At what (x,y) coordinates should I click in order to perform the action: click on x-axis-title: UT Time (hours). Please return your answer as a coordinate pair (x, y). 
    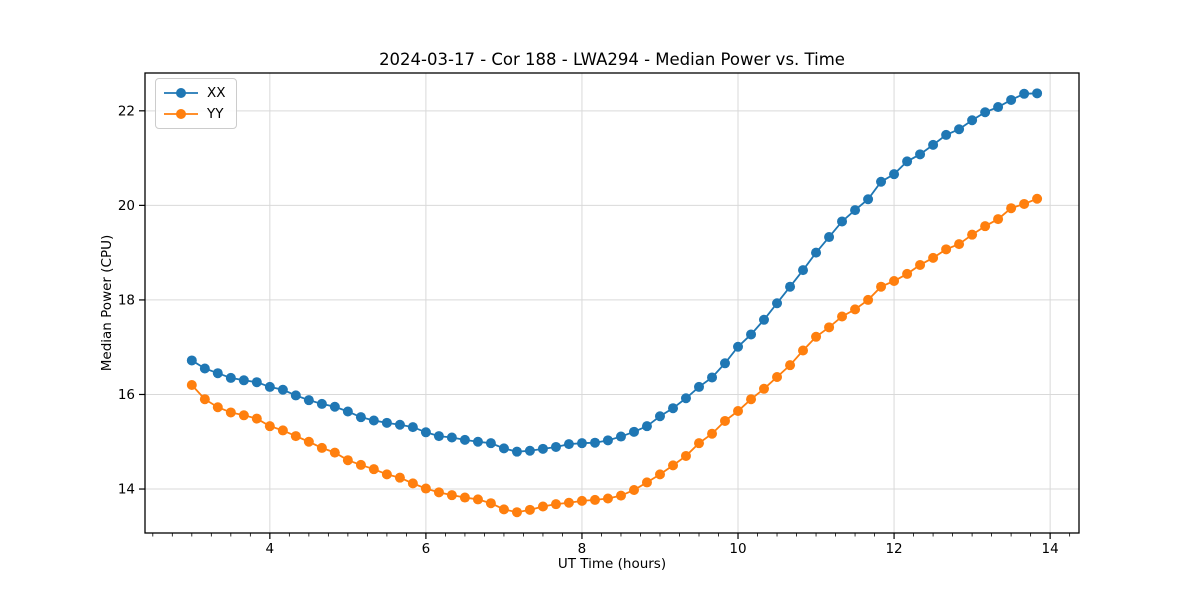
    Looking at the image, I should click on (612, 564).